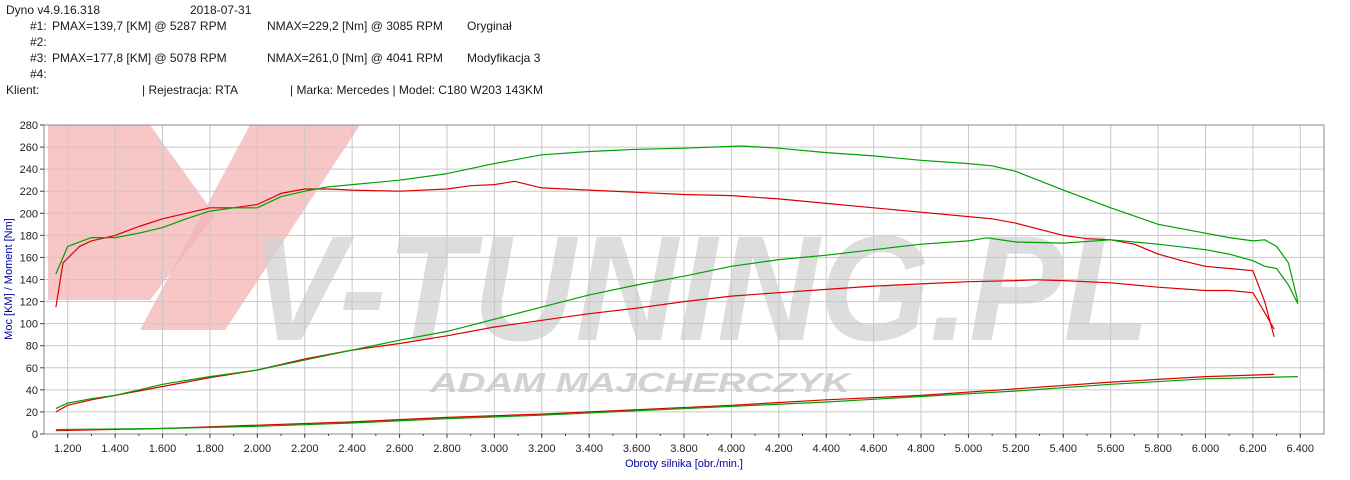 The height and width of the screenshot is (480, 1350). What do you see at coordinates (29, 236) in the screenshot?
I see `y-tick-label: 180` at bounding box center [29, 236].